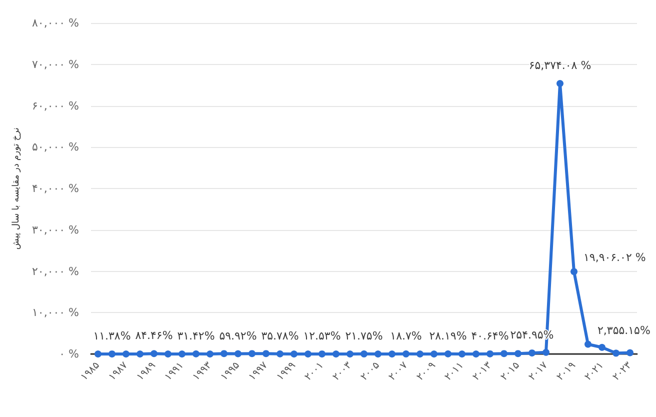  What do you see at coordinates (594, 372) in the screenshot?
I see `x-tick-label: ۲۰۲۱` at bounding box center [594, 372].